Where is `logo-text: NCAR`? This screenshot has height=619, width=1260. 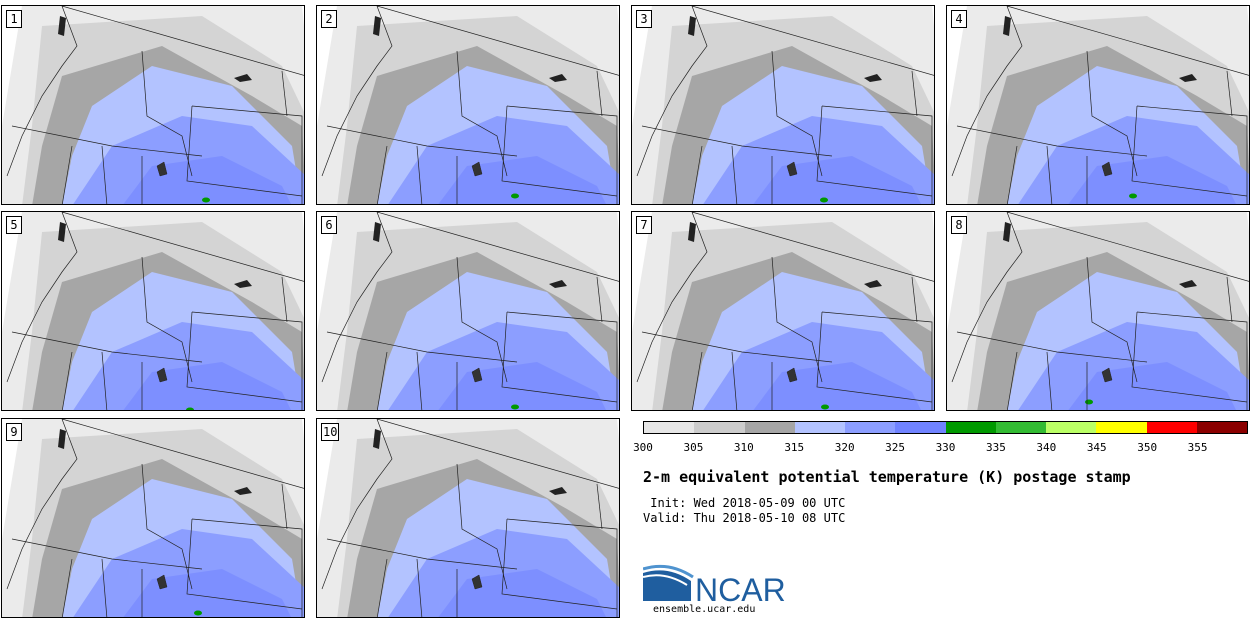 logo-text: NCAR is located at coordinates (740, 588).